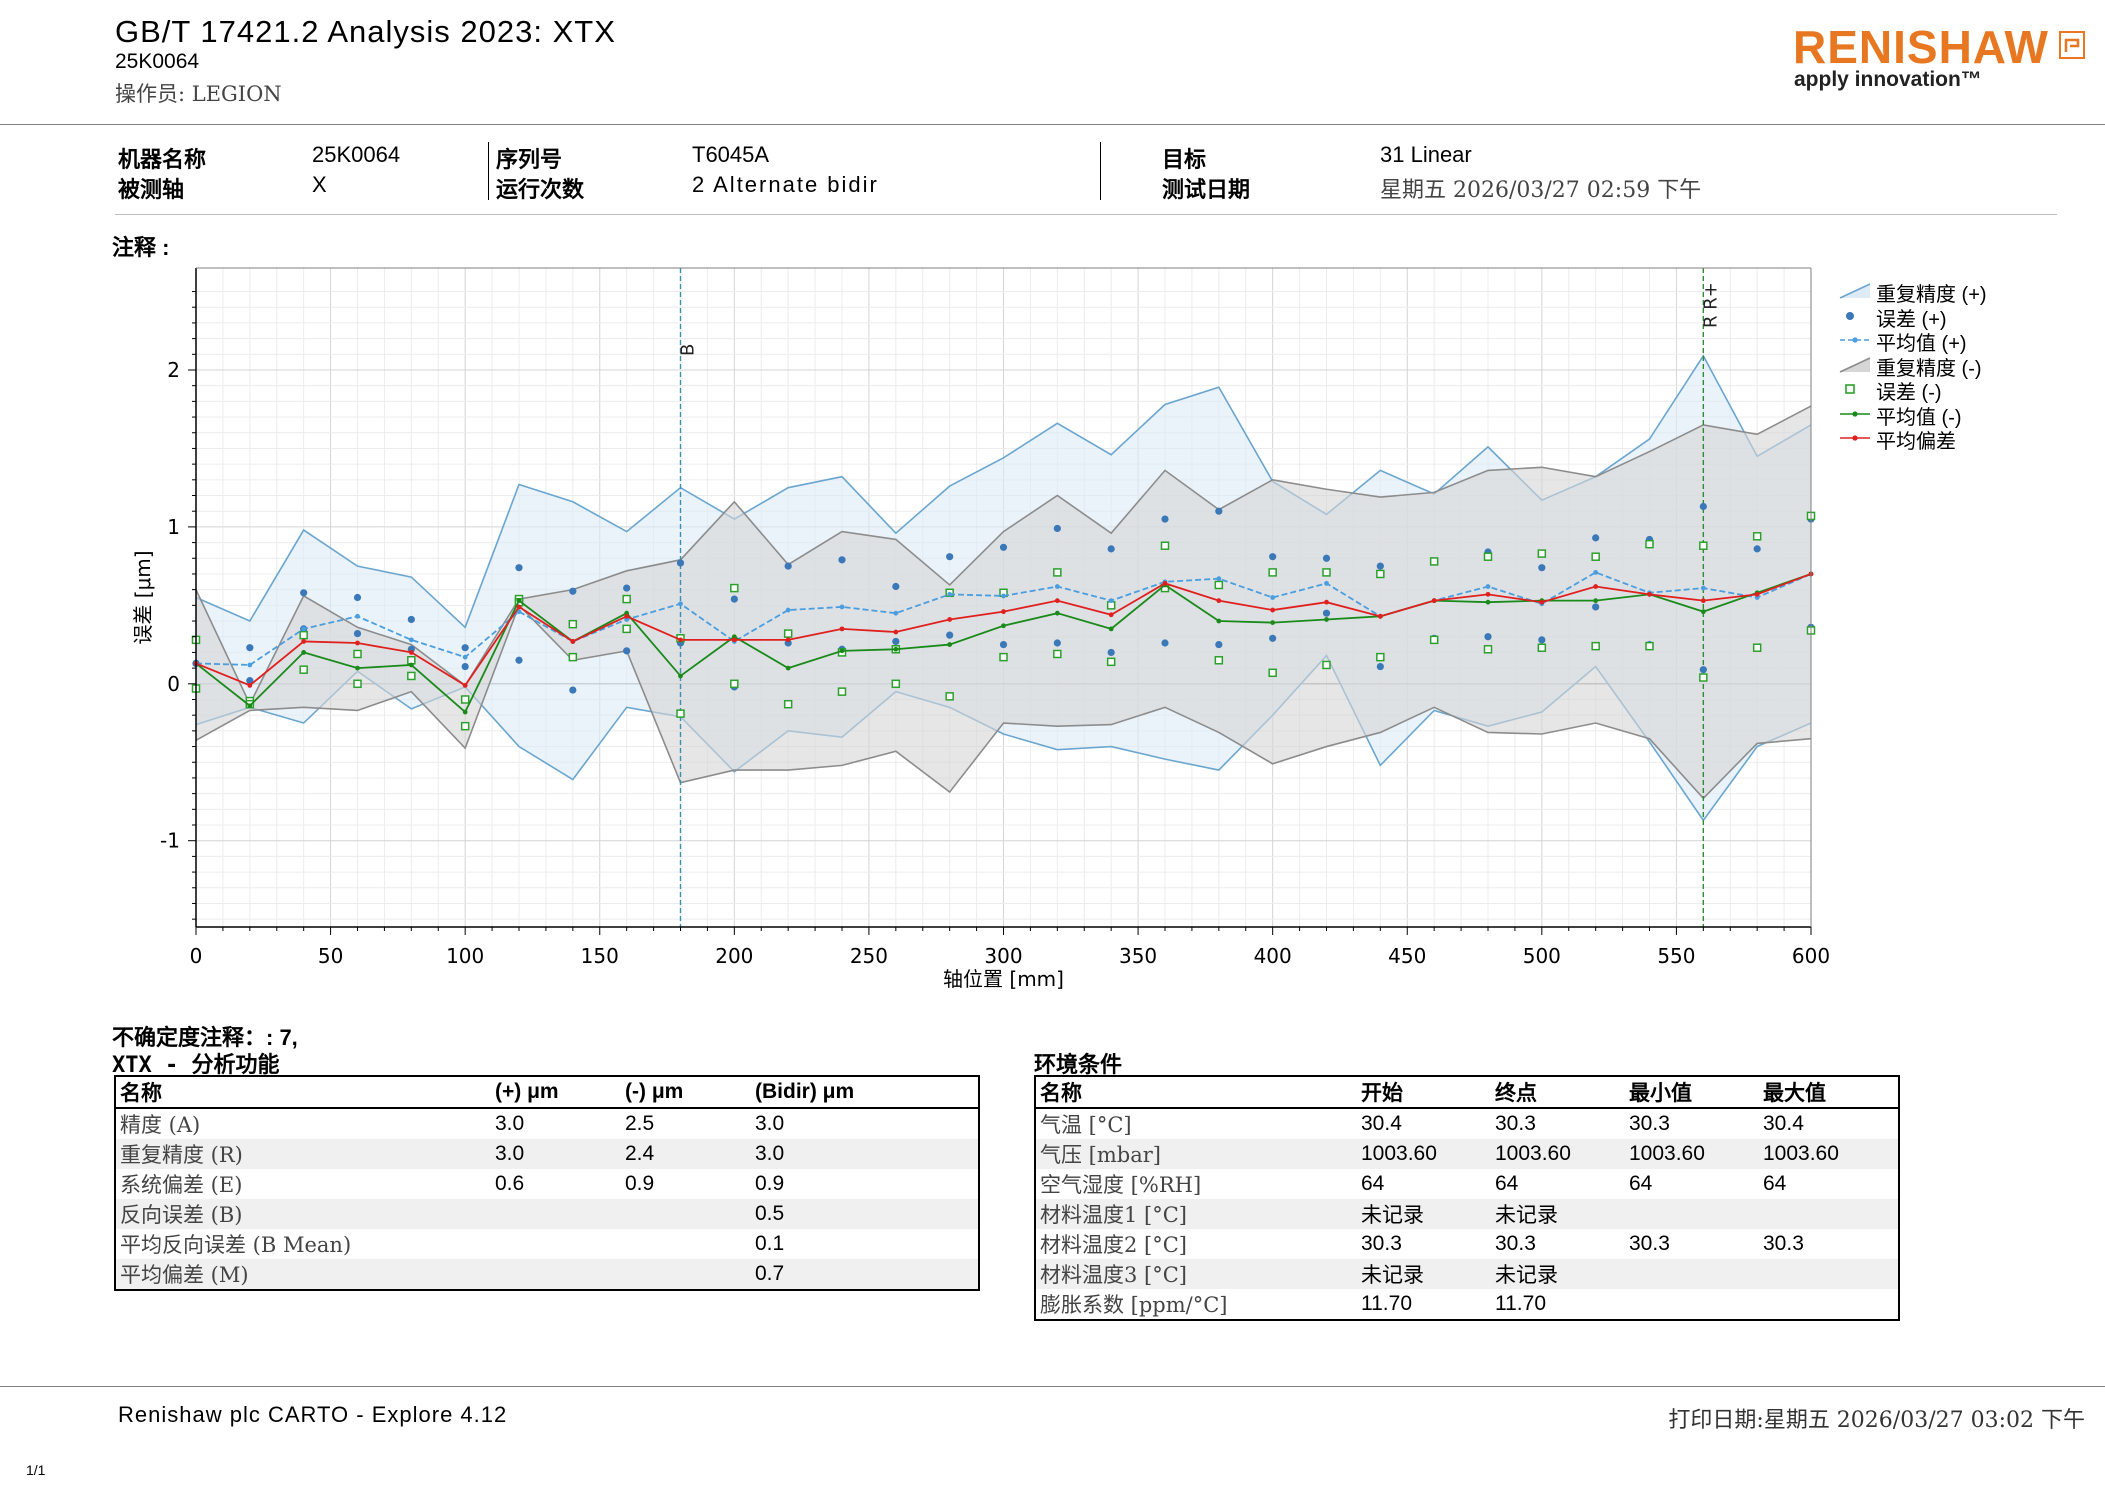  What do you see at coordinates (1520, 1303) in the screenshot?
I see `table-cell: 11.70` at bounding box center [1520, 1303].